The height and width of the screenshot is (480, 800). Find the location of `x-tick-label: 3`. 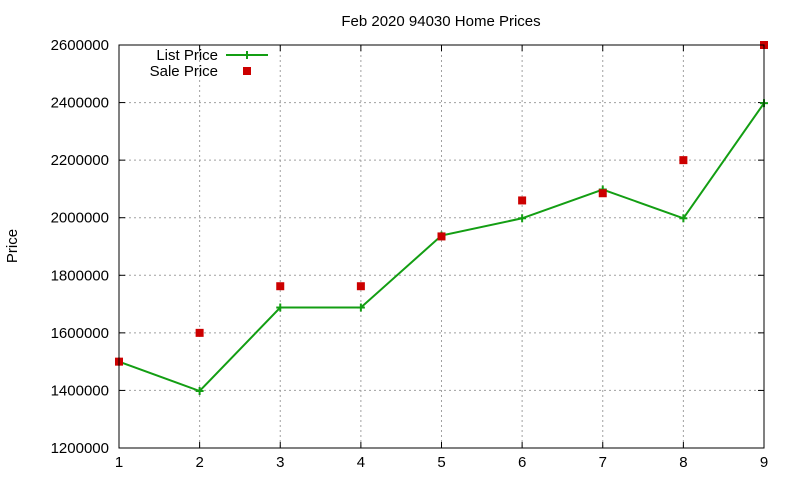

x-tick-label: 3 is located at coordinates (280, 462).